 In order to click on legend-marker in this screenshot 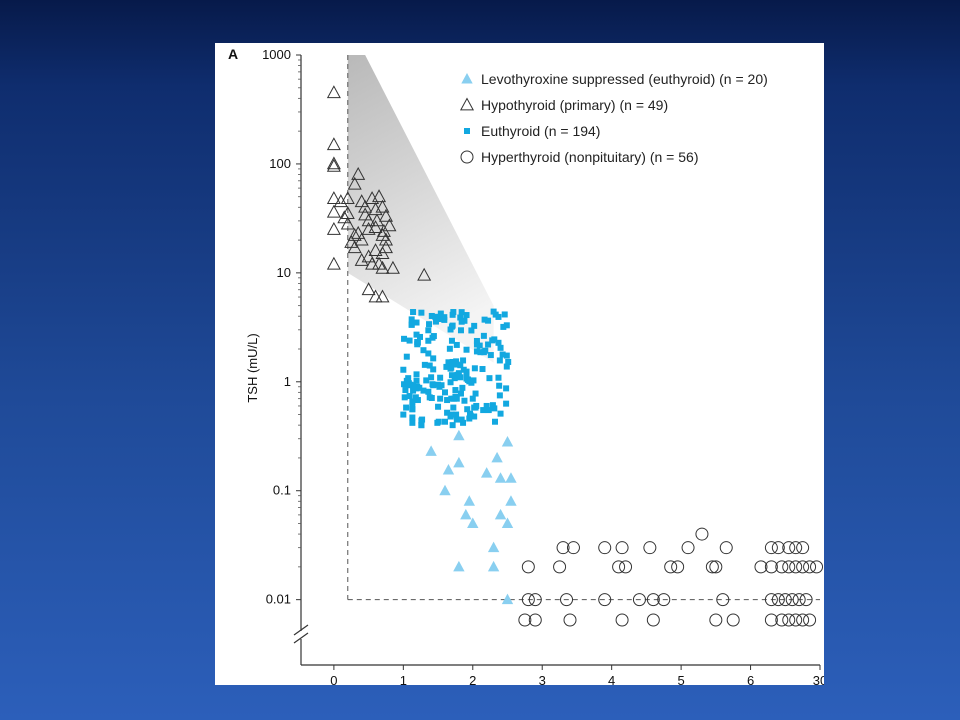, I will do `click(467, 131)`.